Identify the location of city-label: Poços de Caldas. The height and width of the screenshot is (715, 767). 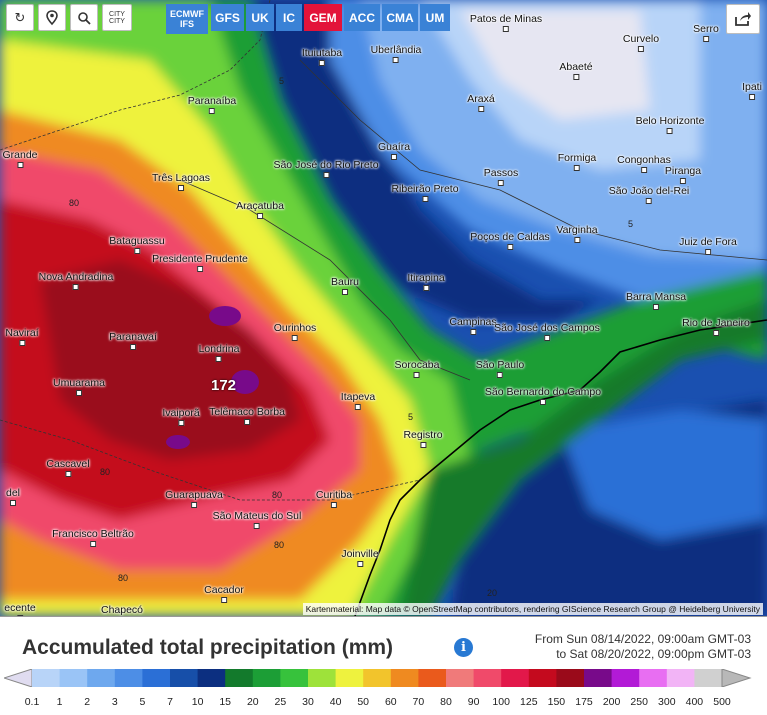
(510, 241).